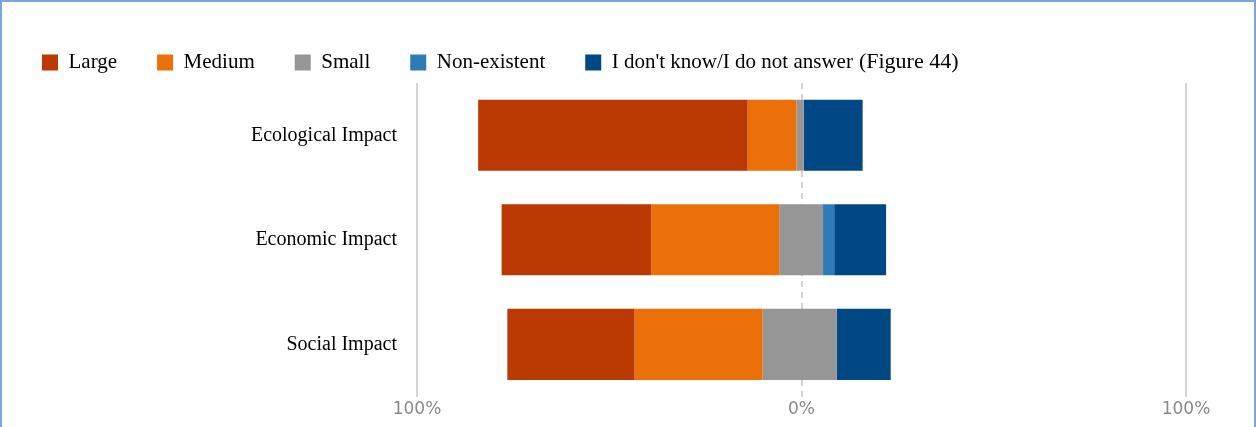 The image size is (1256, 427). What do you see at coordinates (801, 408) in the screenshot?
I see `x-tick-label: 0%` at bounding box center [801, 408].